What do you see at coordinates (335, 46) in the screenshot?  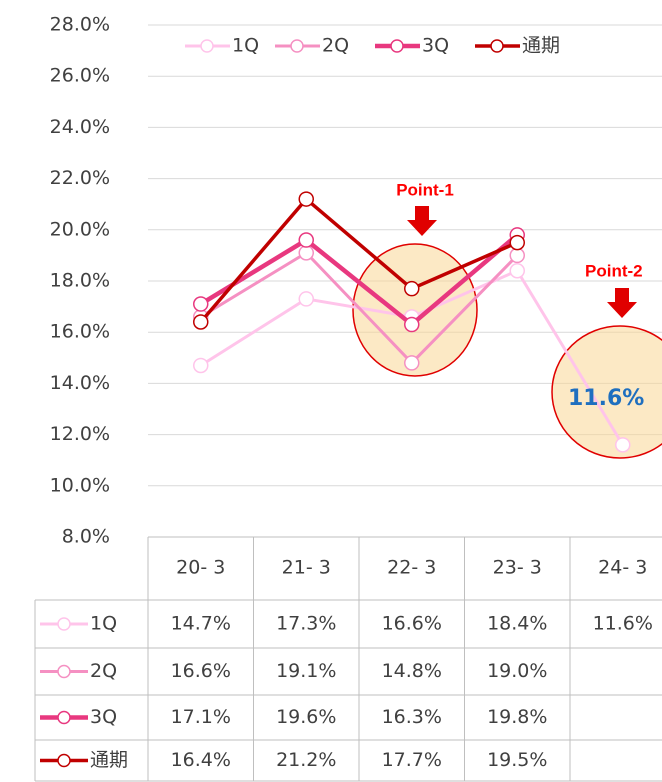 I see `legend-label: 2Q` at bounding box center [335, 46].